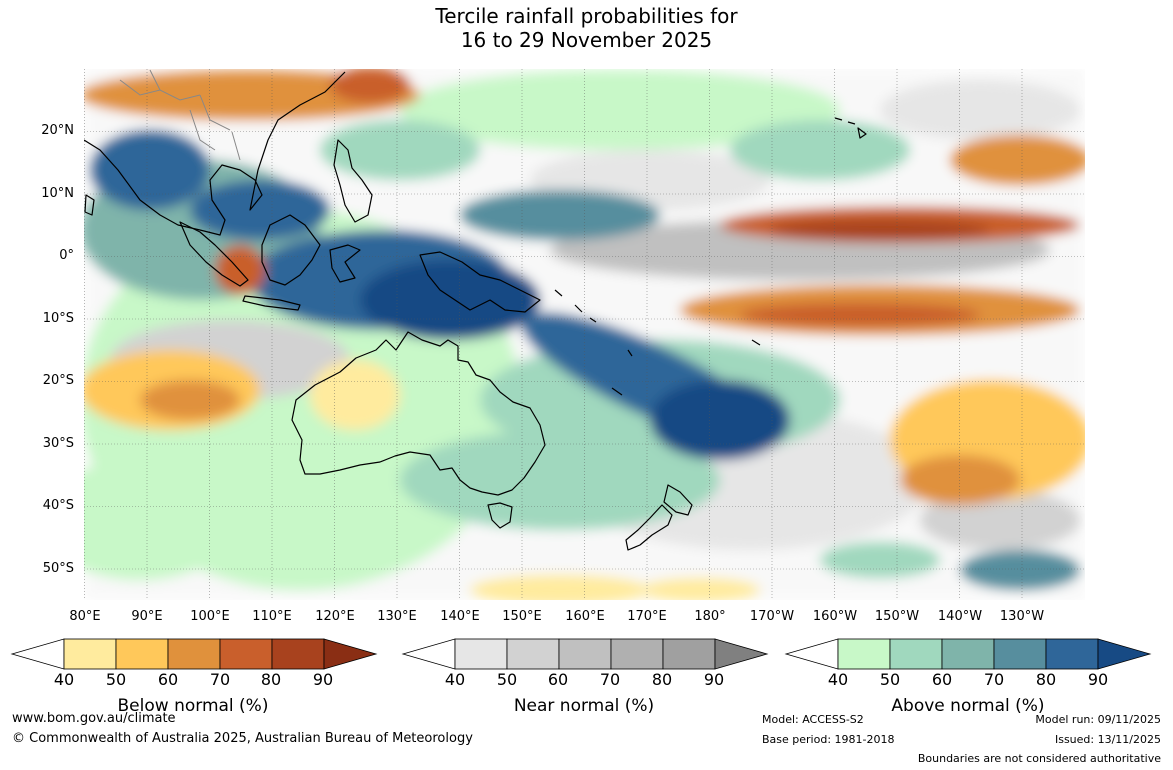 This screenshot has width=1173, height=770. Describe the element at coordinates (960, 616) in the screenshot. I see `lon-label: 140°W` at that location.